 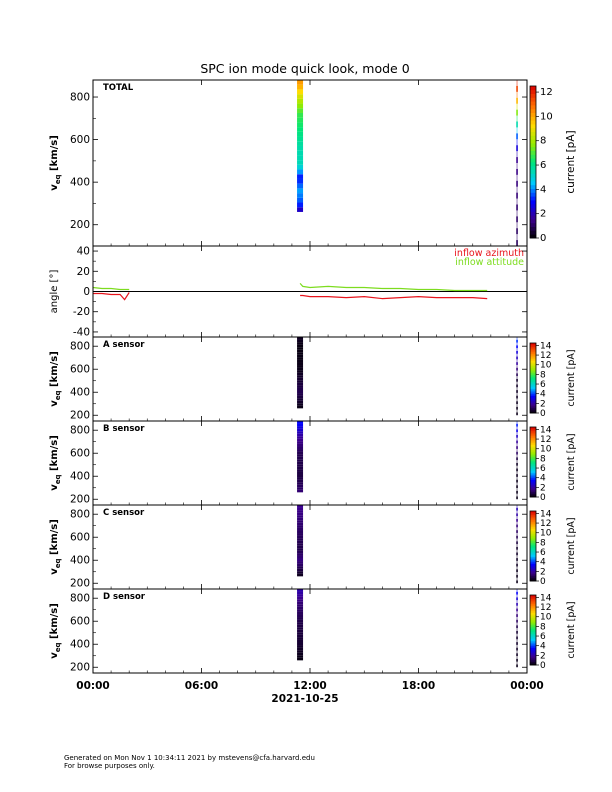 What do you see at coordinates (54, 370) in the screenshot?
I see `y-label-unit: [km/s]` at bounding box center [54, 370].